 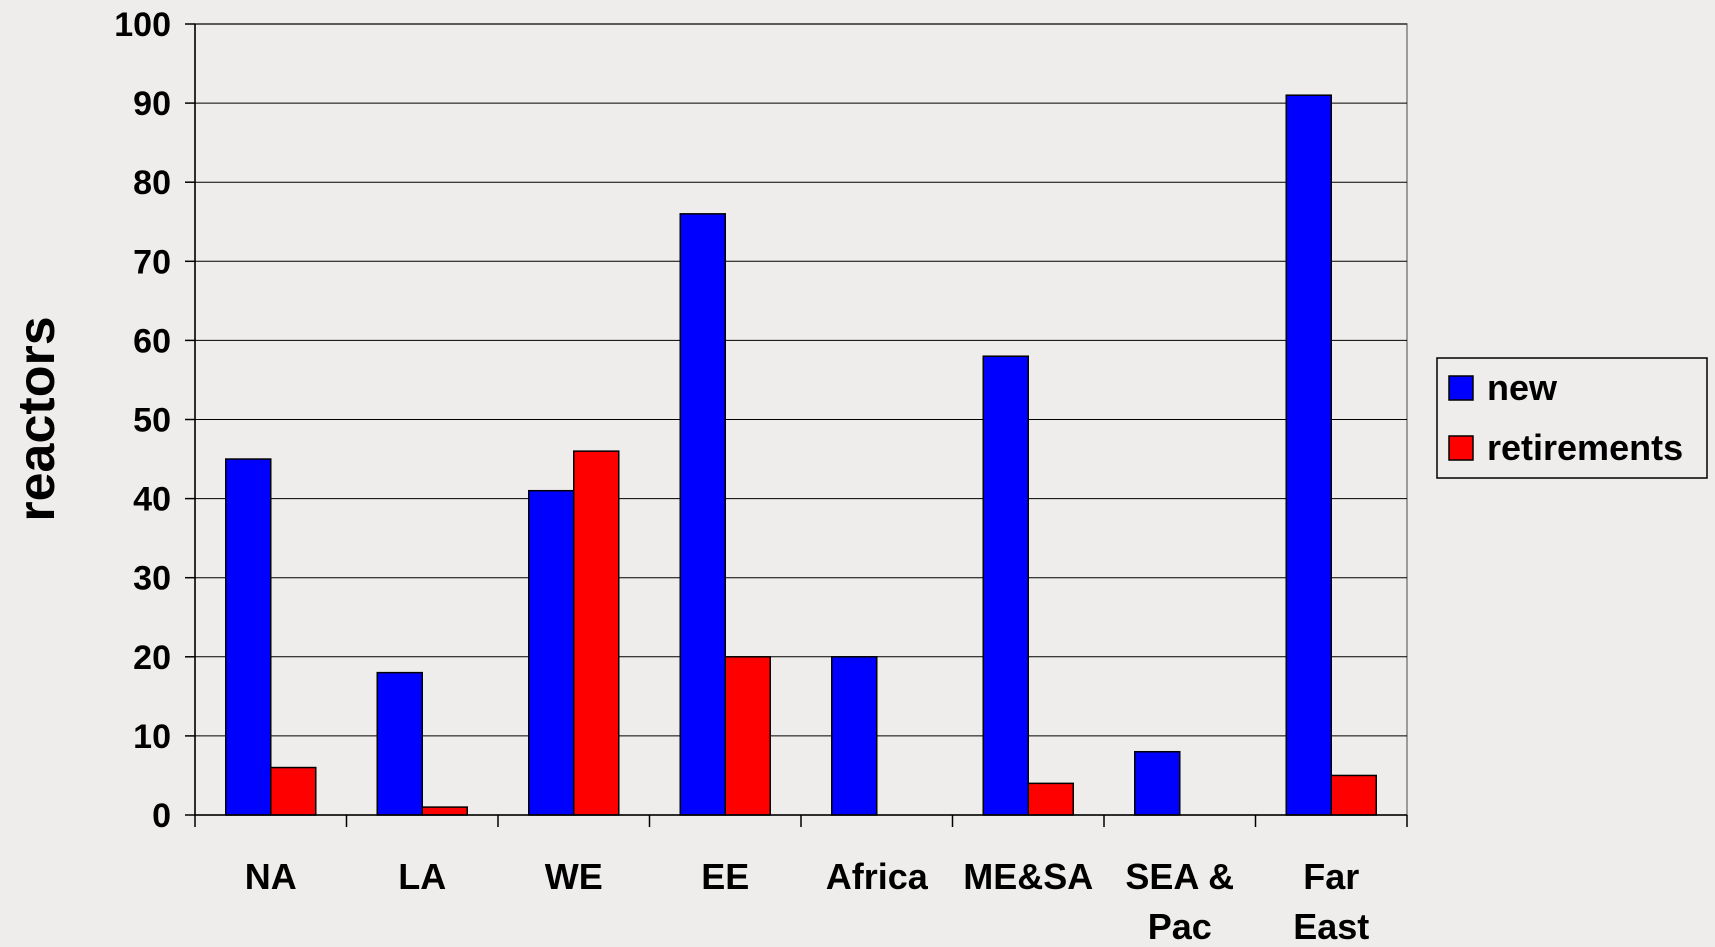 I want to click on x-tick-label: LA, so click(x=422, y=876).